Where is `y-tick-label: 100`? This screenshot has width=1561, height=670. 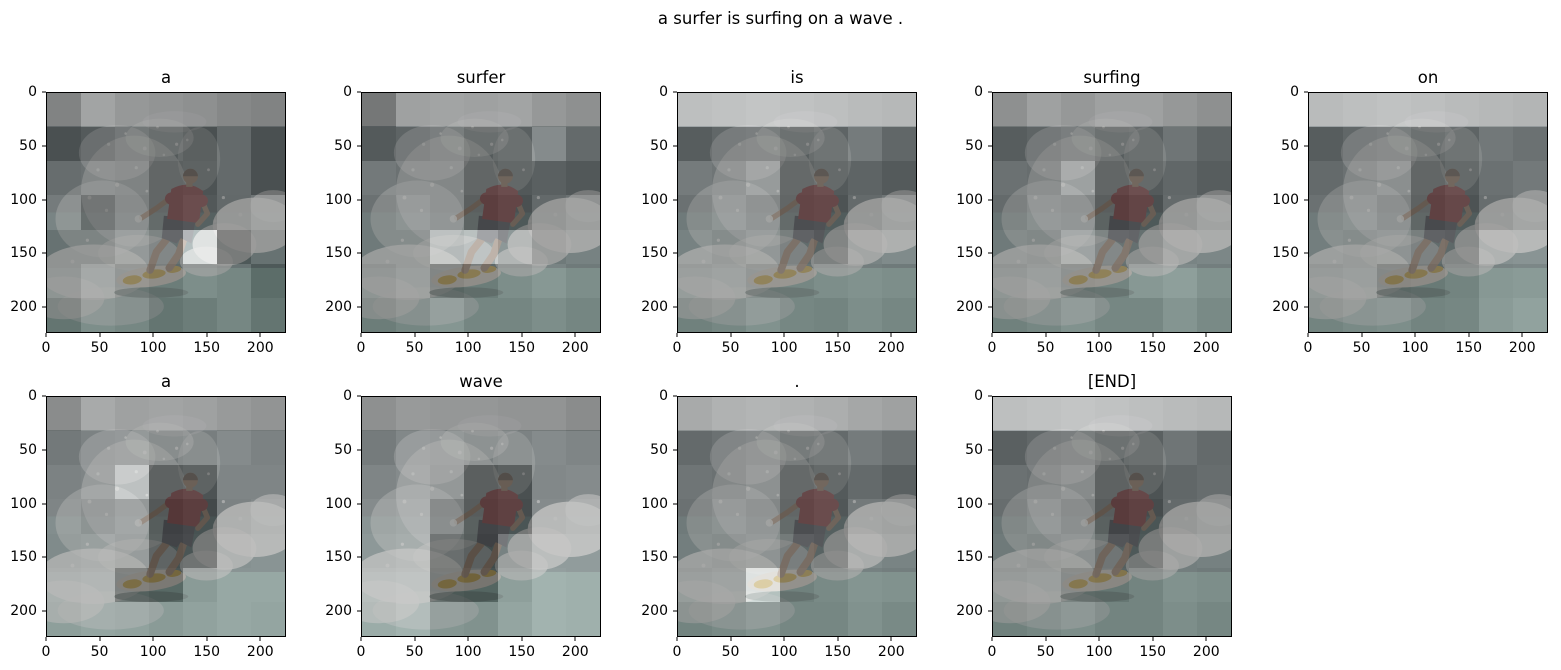
y-tick-label: 100 is located at coordinates (654, 199).